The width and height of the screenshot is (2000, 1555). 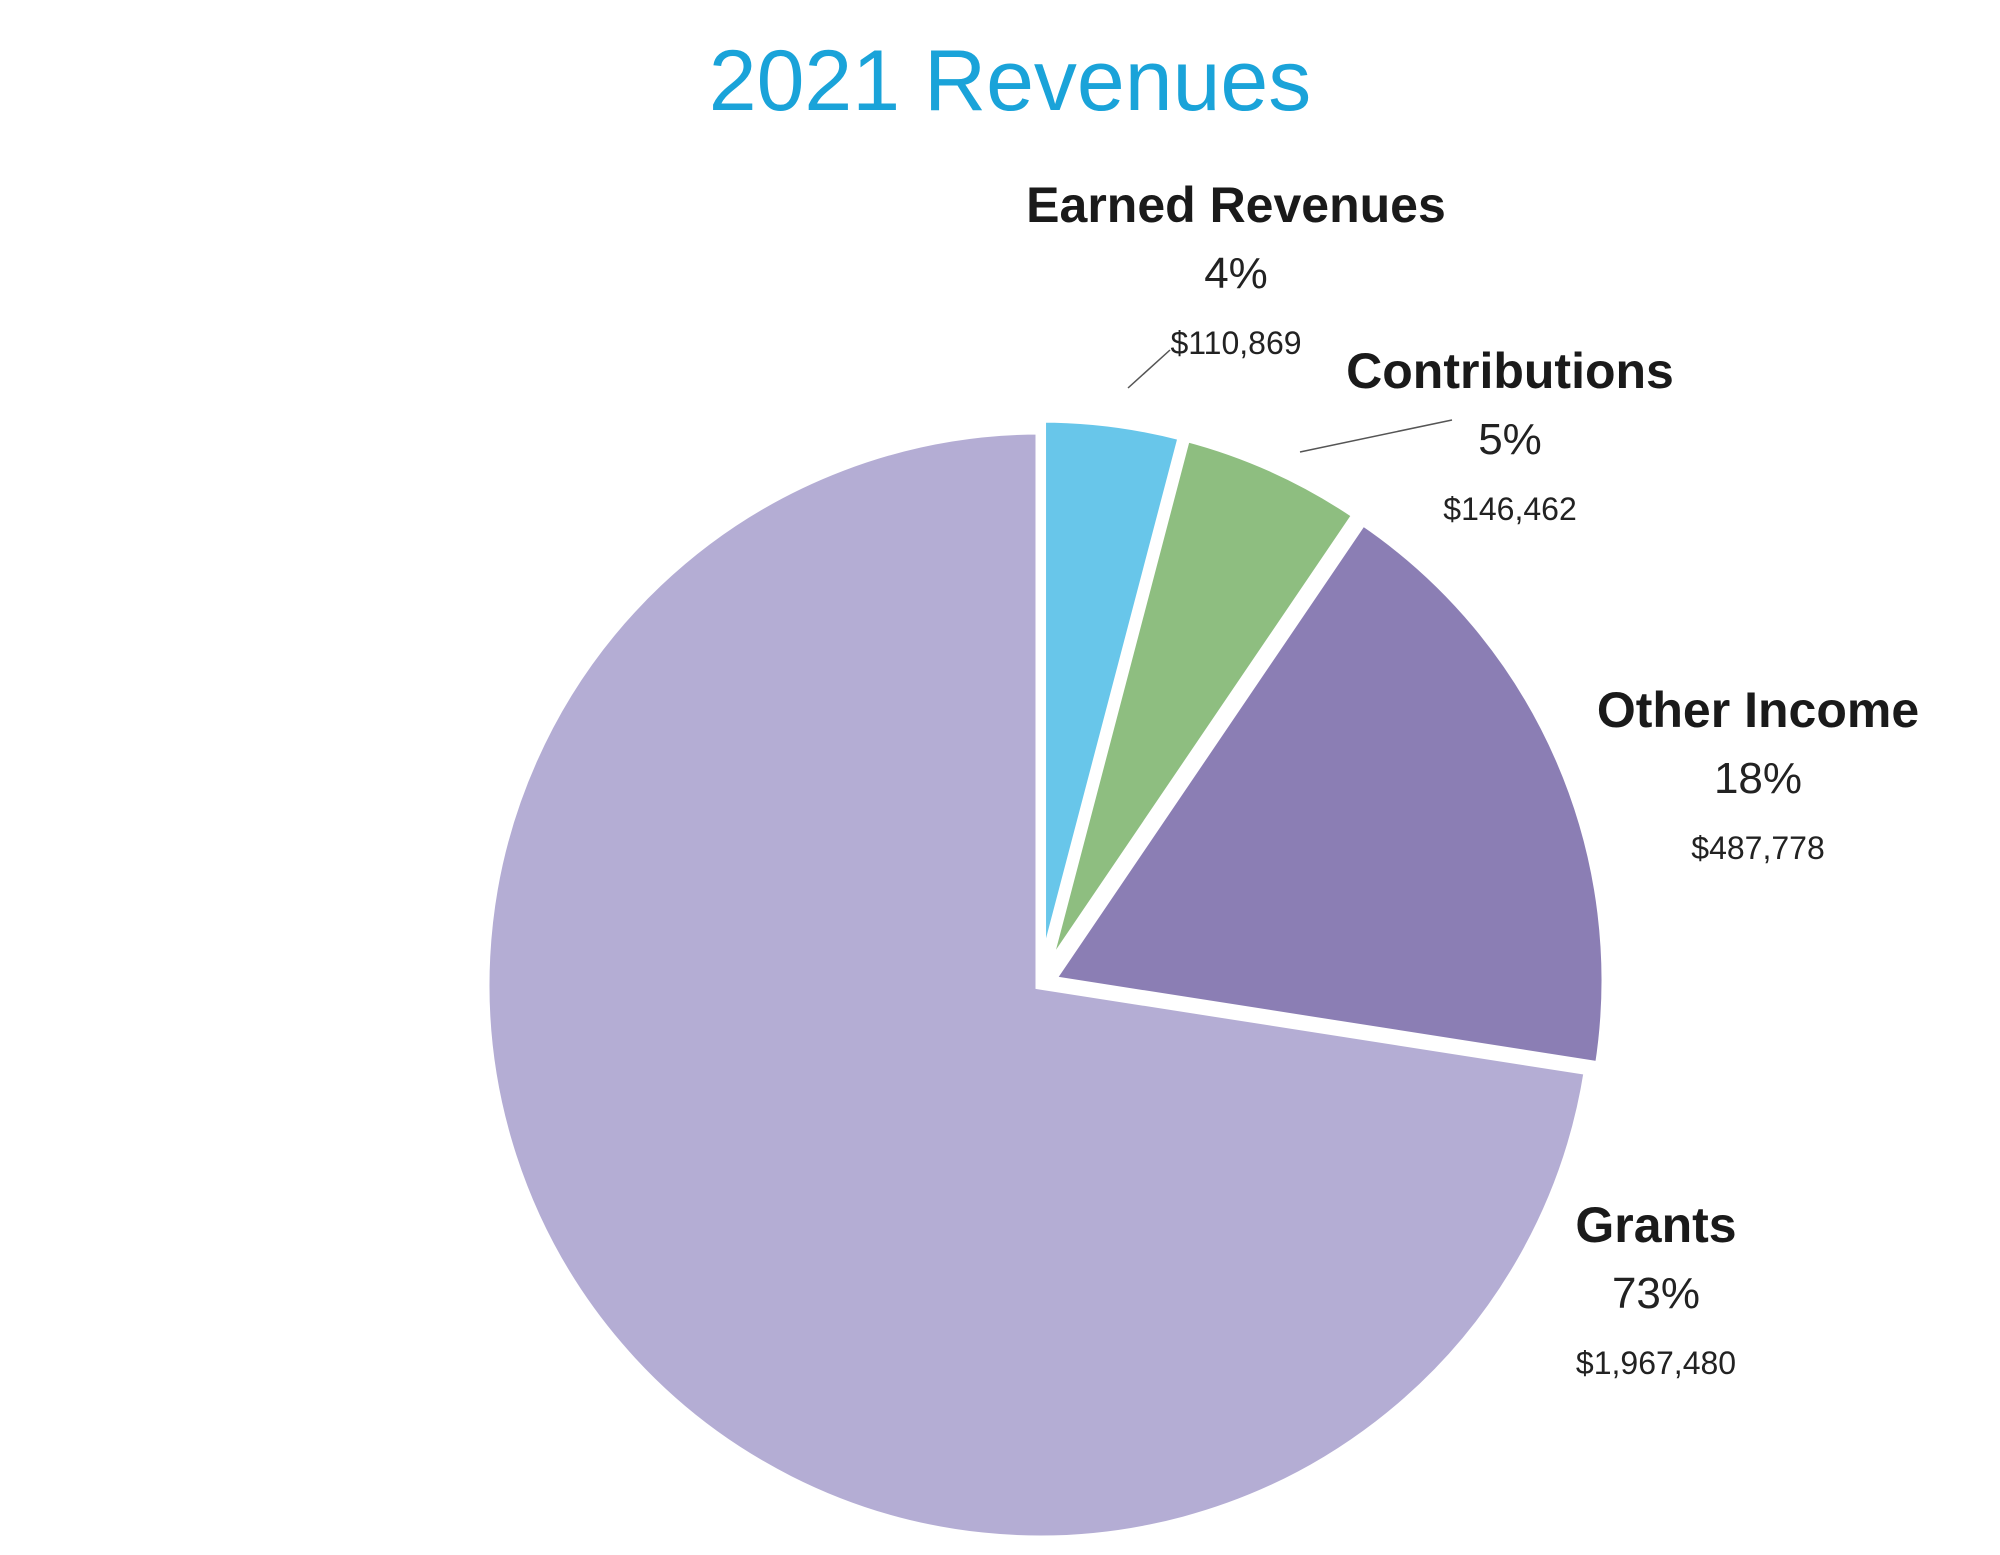 What do you see at coordinates (1235, 343) in the screenshot?
I see `slice-label-earned-revenues-amount: $110,869` at bounding box center [1235, 343].